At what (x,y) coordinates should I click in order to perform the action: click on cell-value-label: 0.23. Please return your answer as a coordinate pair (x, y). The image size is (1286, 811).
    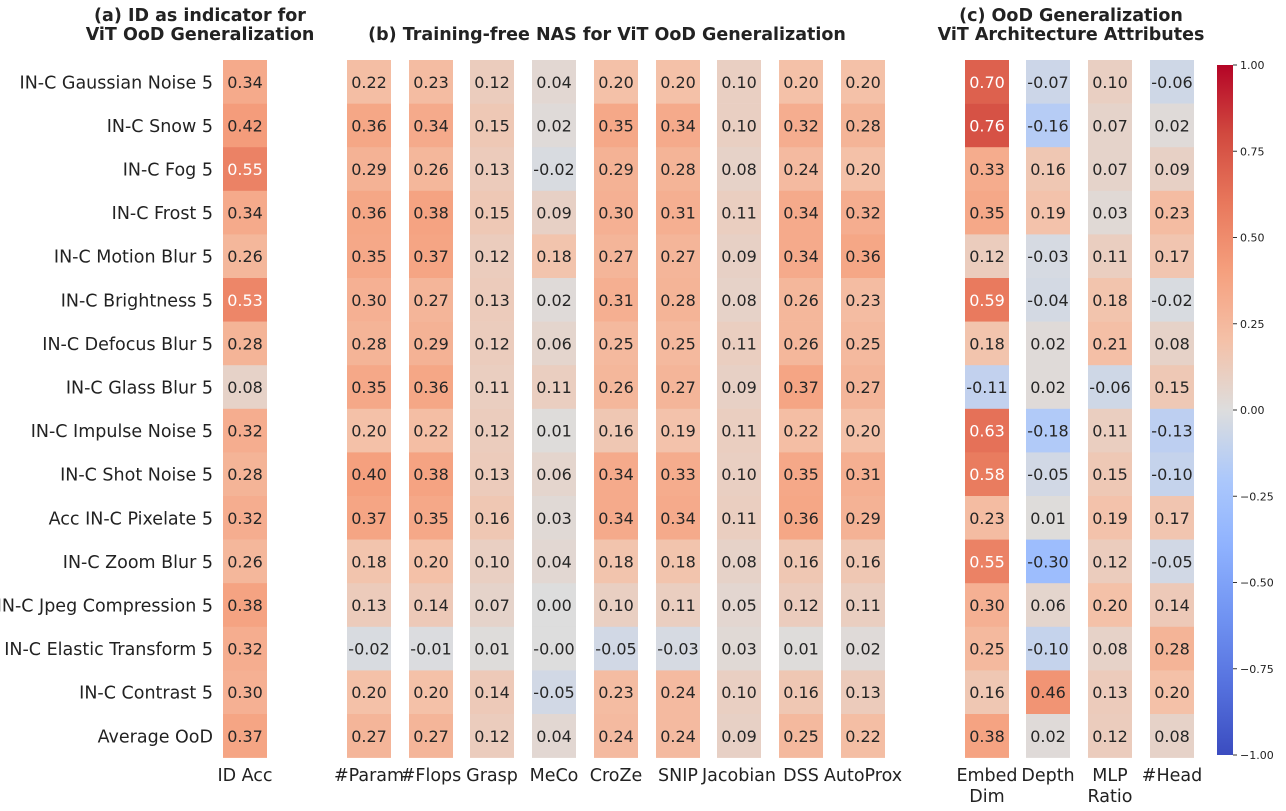
    Looking at the image, I should click on (863, 300).